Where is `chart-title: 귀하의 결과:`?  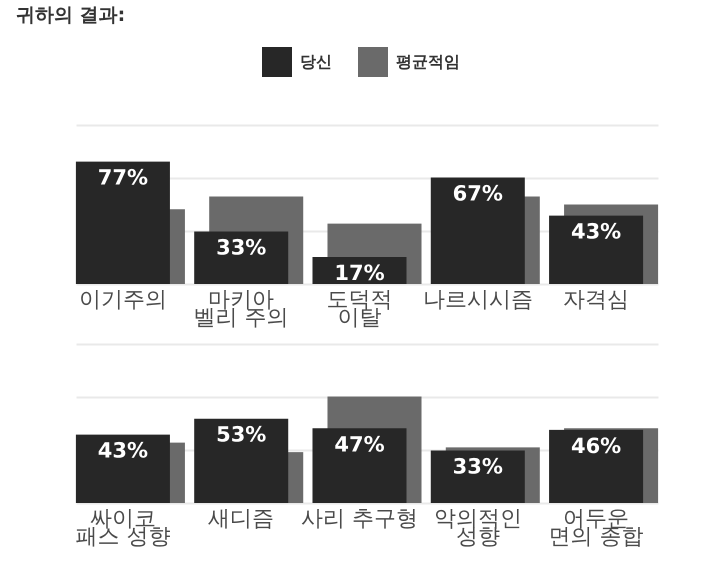
chart-title: 귀하의 결과: is located at coordinates (71, 15).